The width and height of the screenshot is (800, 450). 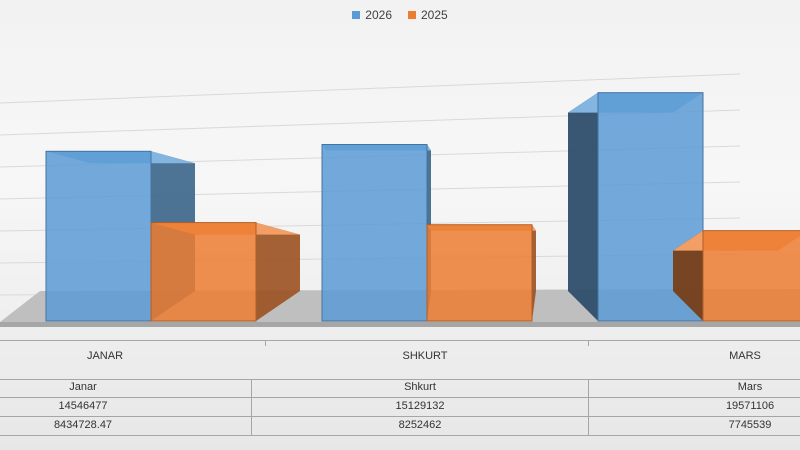 I want to click on table-cell: 14546477, so click(x=83, y=406).